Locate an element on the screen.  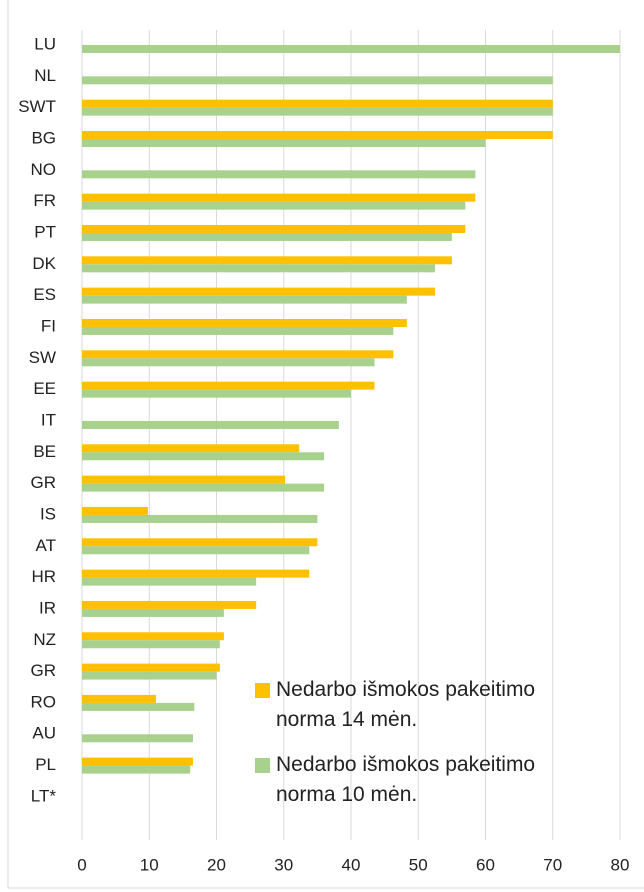
y-tick-label: FI is located at coordinates (48, 325).